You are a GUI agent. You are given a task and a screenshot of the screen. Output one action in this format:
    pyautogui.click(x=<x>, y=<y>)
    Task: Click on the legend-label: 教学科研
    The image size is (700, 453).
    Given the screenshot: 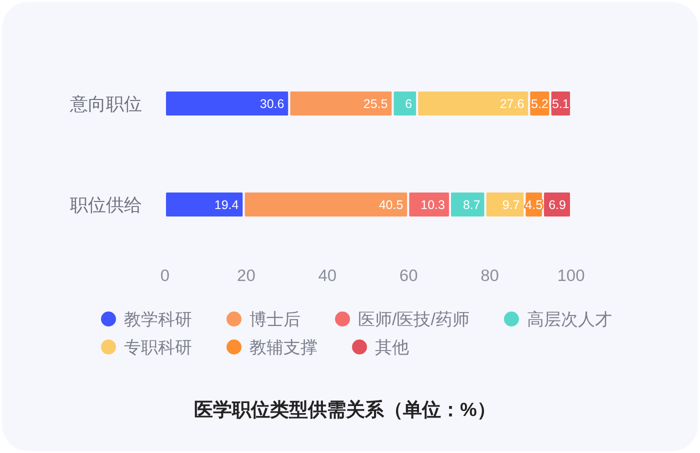 What is the action you would take?
    pyautogui.click(x=158, y=319)
    